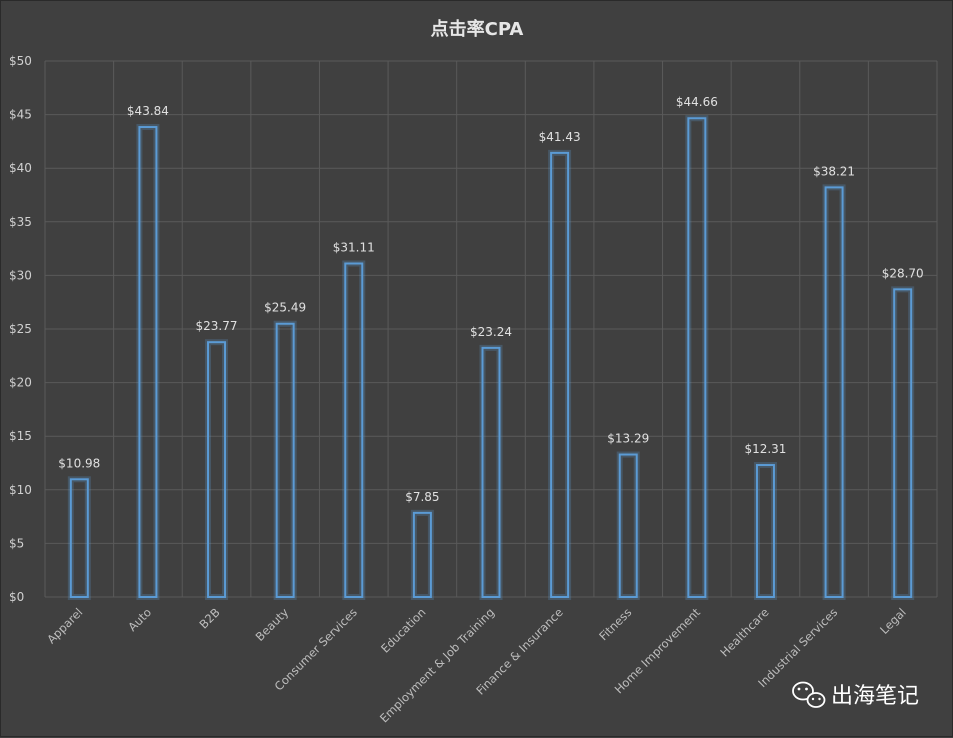 This screenshot has height=738, width=953. Describe the element at coordinates (875, 696) in the screenshot. I see `watermark-text: 出海笔记` at that location.